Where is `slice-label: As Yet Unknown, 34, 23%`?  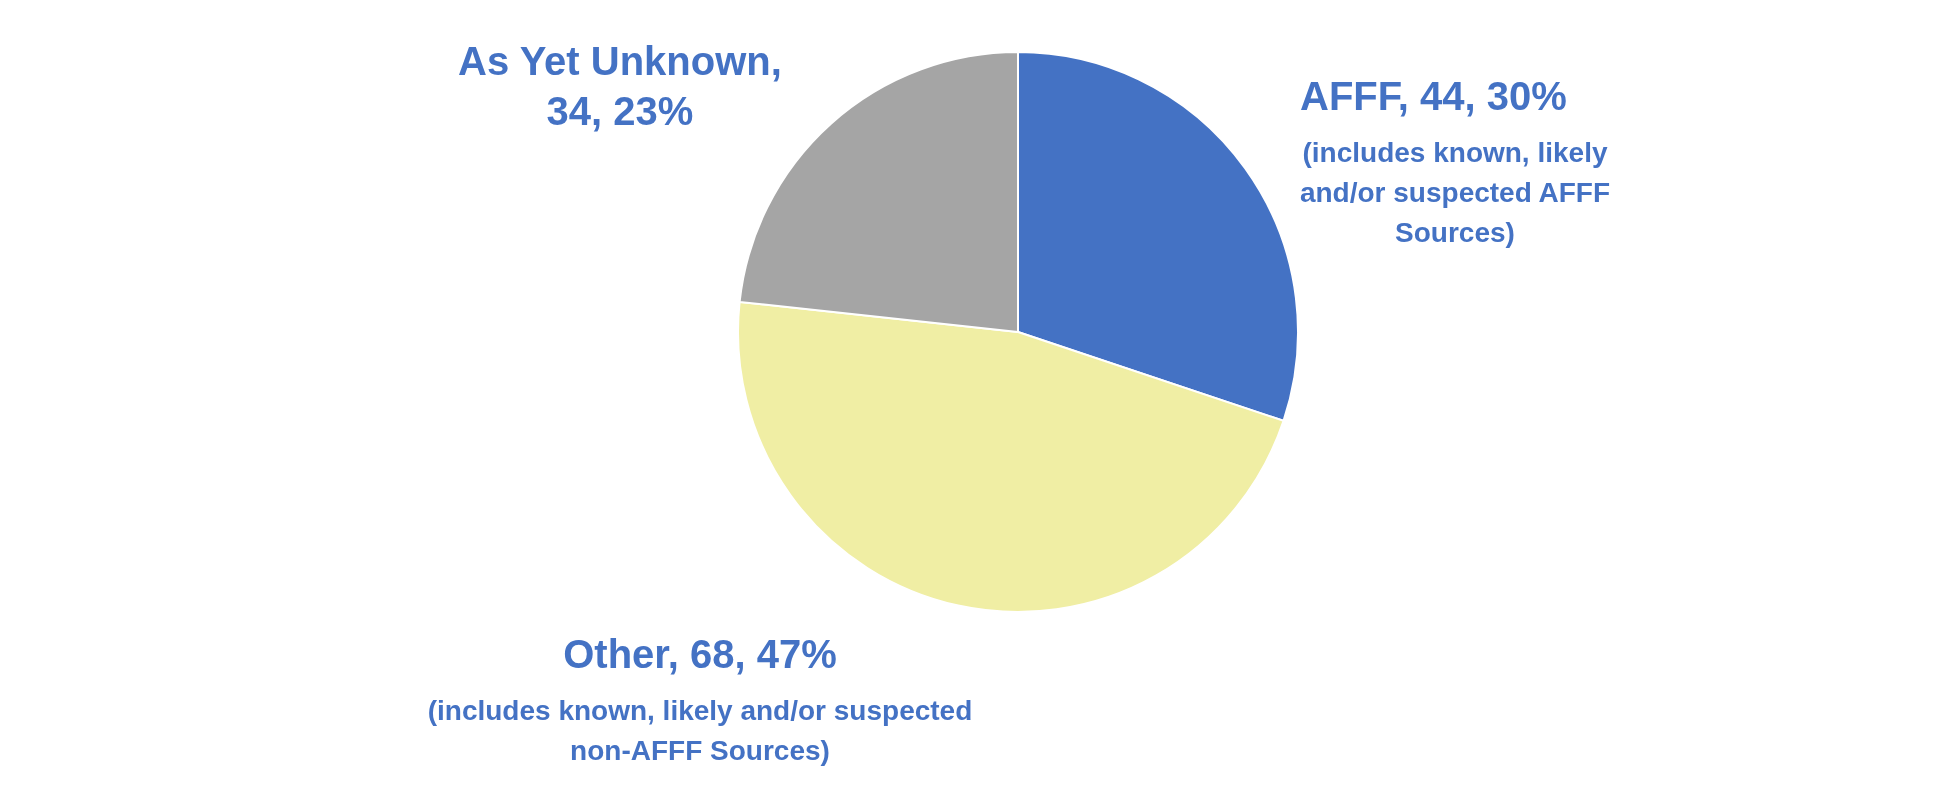
slice-label: As Yet Unknown, 34, 23% is located at coordinates (620, 86).